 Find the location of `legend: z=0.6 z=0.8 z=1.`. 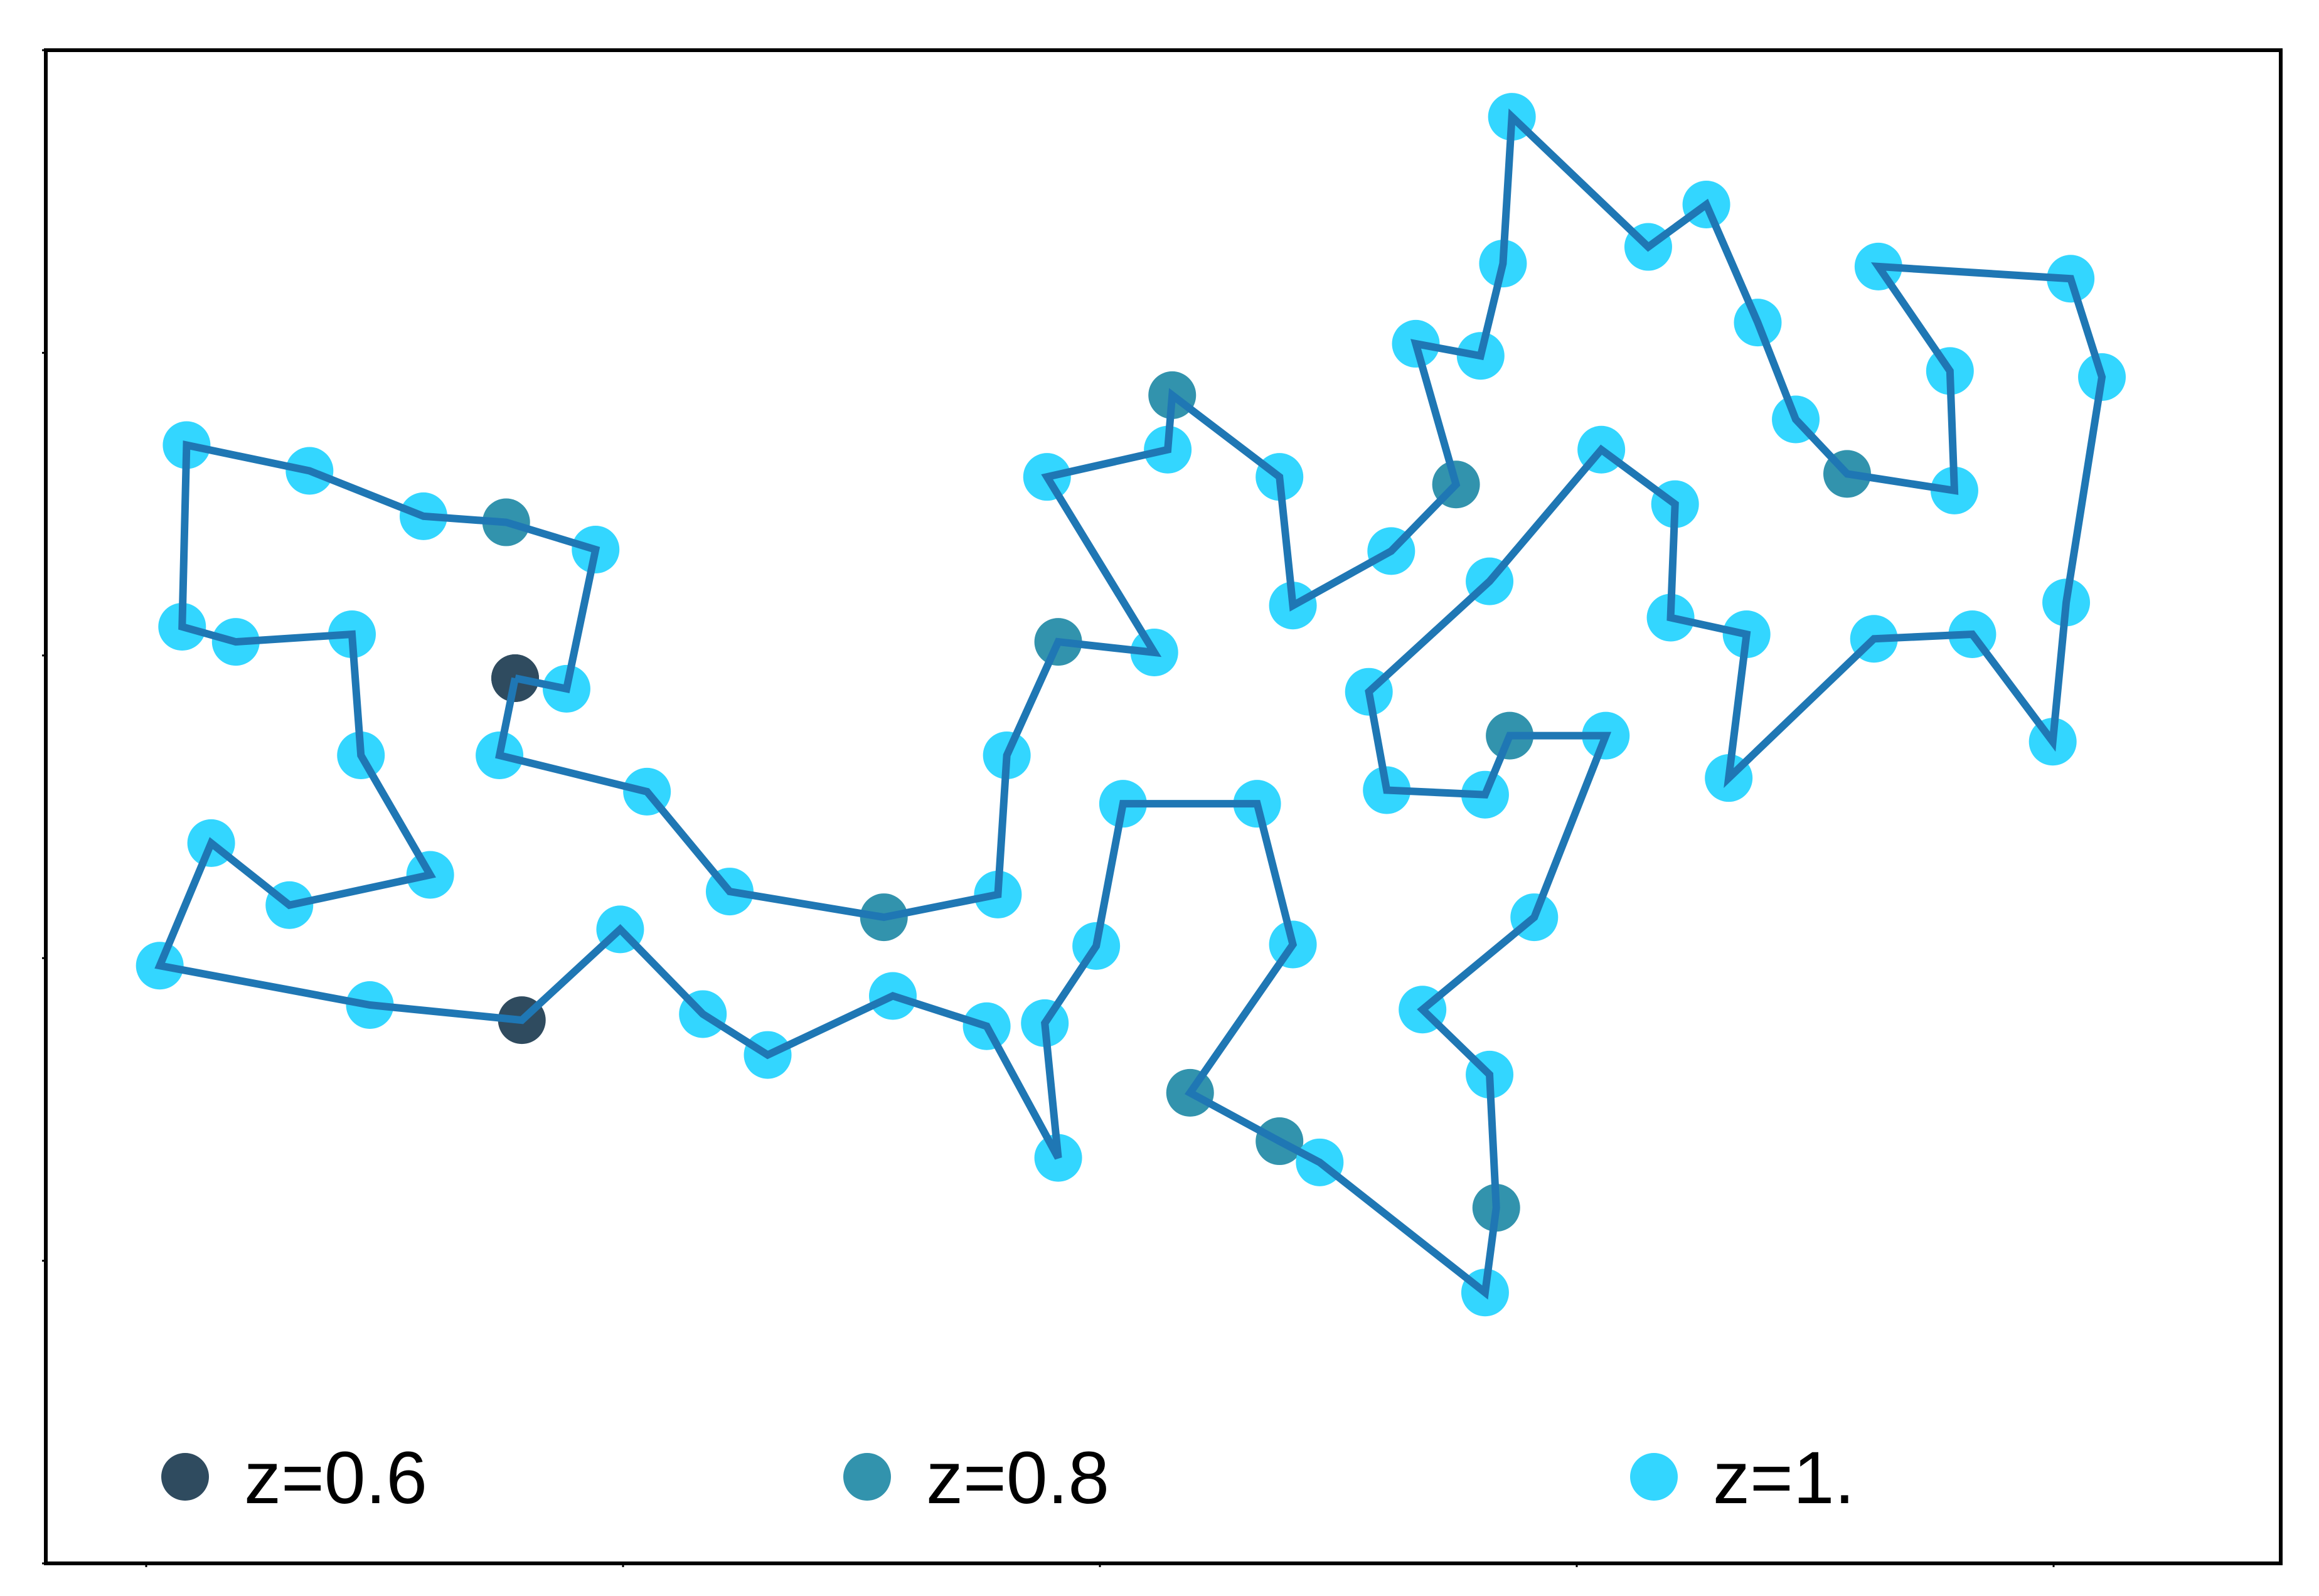

legend: z=0.6 z=0.8 z=1. is located at coordinates (1008, 1478).